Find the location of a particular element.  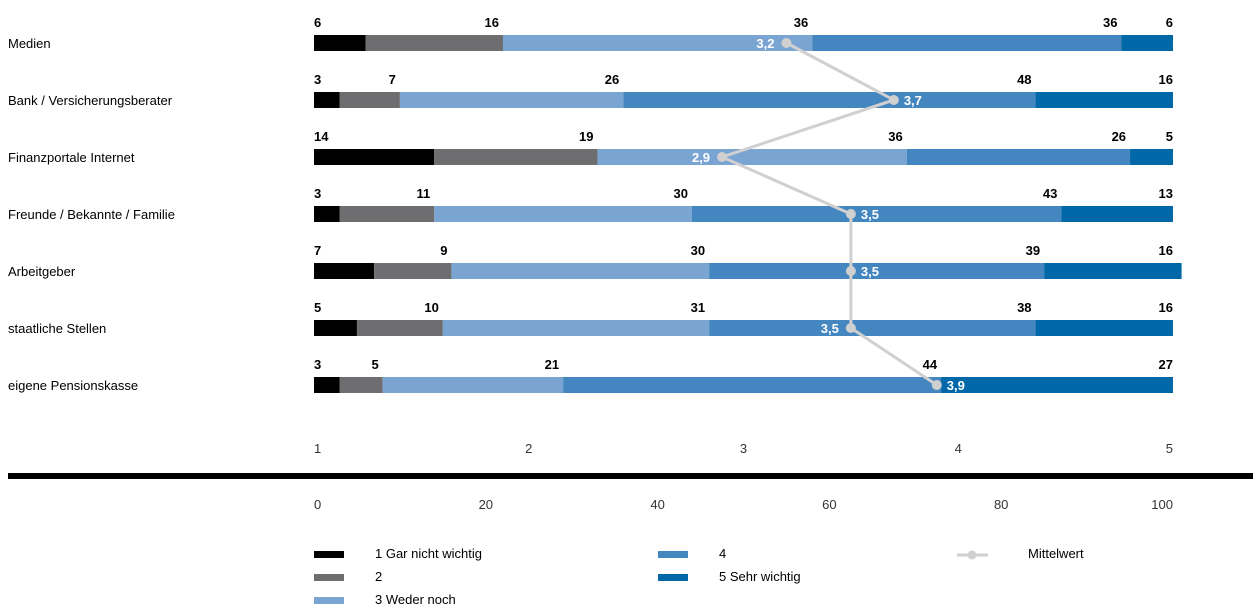

value-label: 13 is located at coordinates (1166, 193).